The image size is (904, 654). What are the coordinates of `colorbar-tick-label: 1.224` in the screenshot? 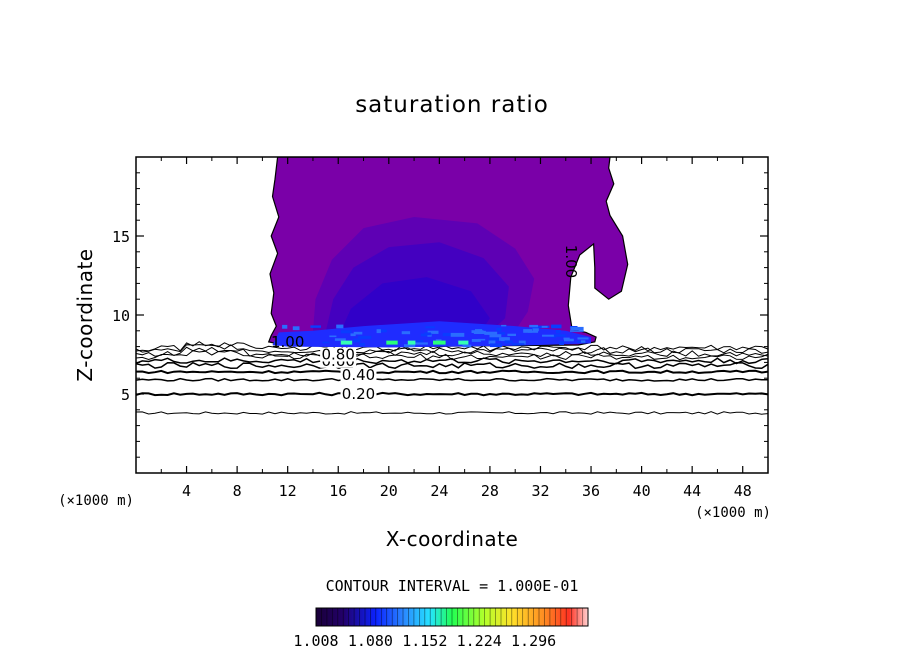 It's located at (479, 641).